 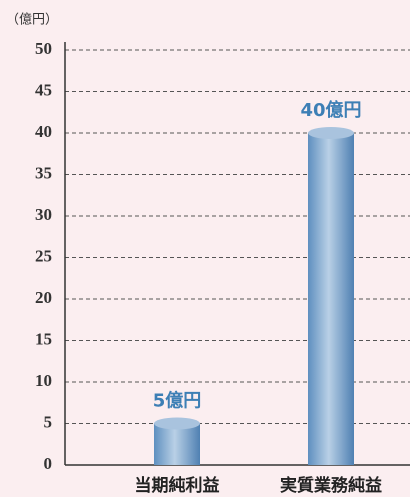 I want to click on y-tick-label: 35, so click(x=43, y=172).